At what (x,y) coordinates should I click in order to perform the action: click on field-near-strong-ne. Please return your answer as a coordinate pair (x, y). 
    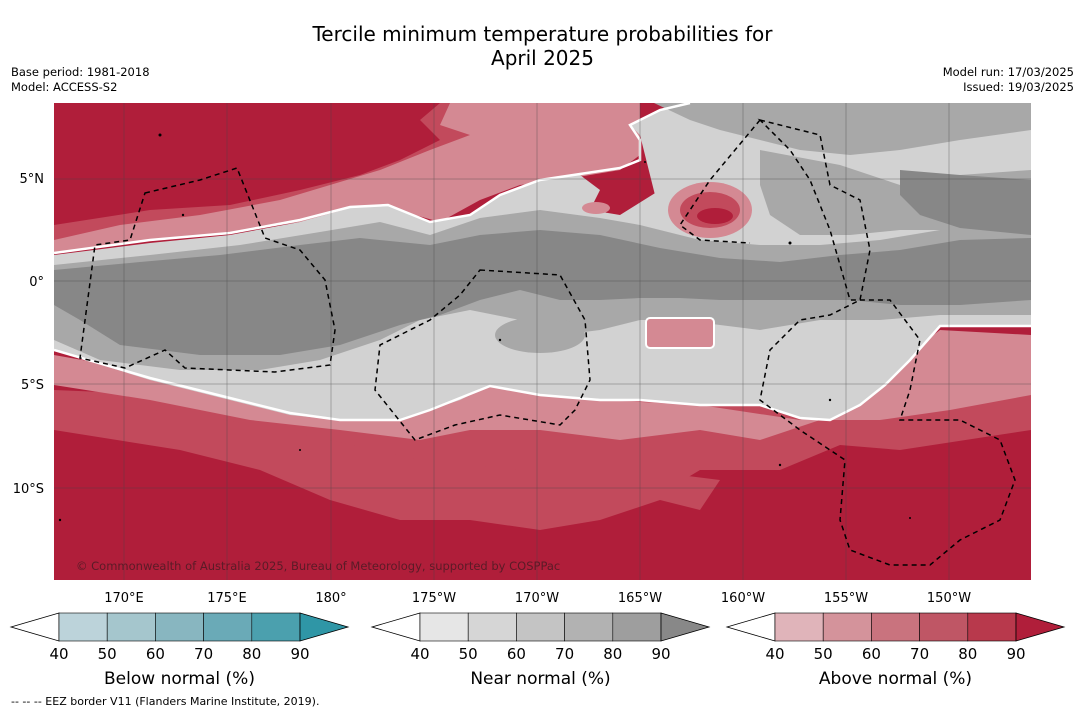
    Looking at the image, I should click on (965, 202).